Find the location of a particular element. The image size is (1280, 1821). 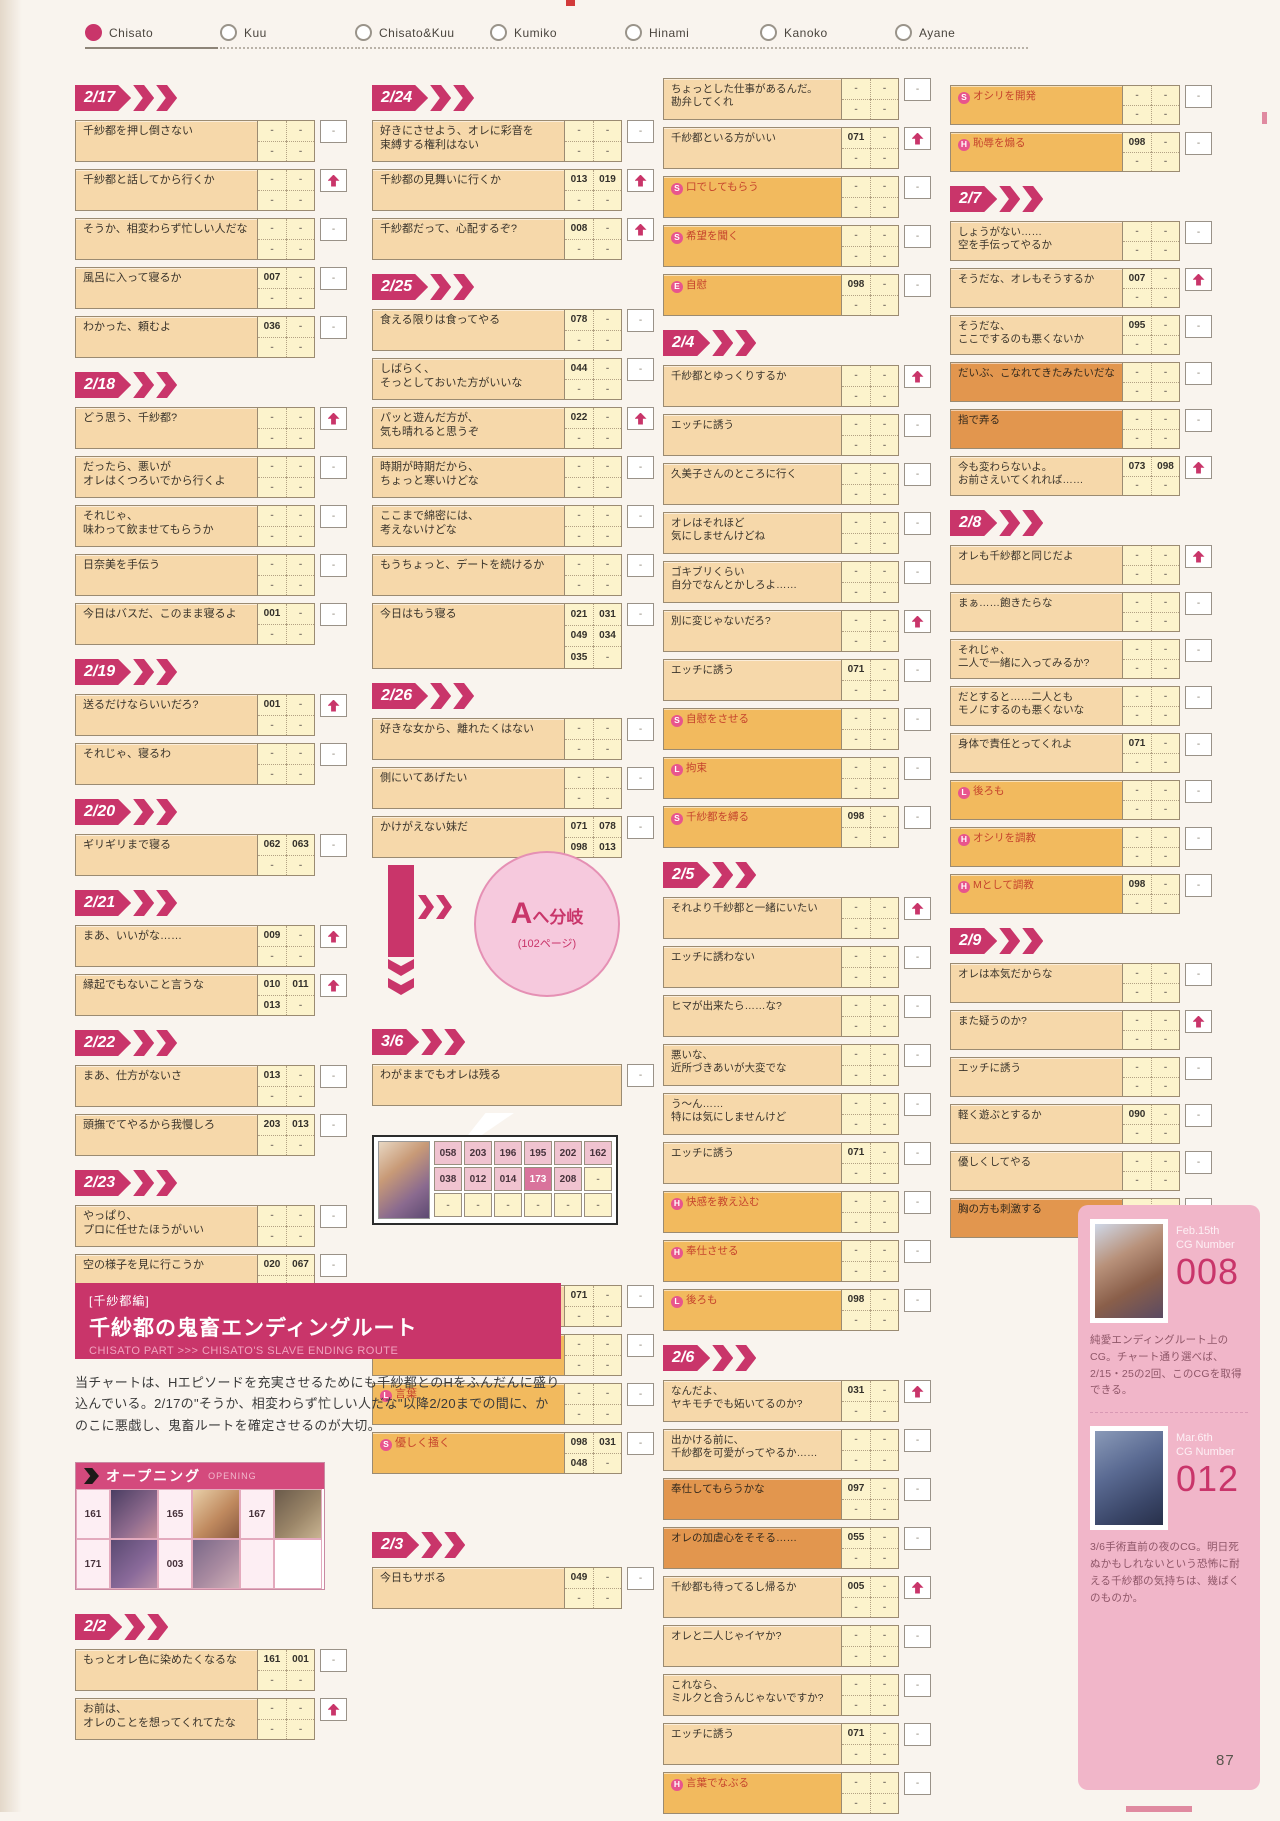

cg-number-grid: ---- is located at coordinates (285, 477).